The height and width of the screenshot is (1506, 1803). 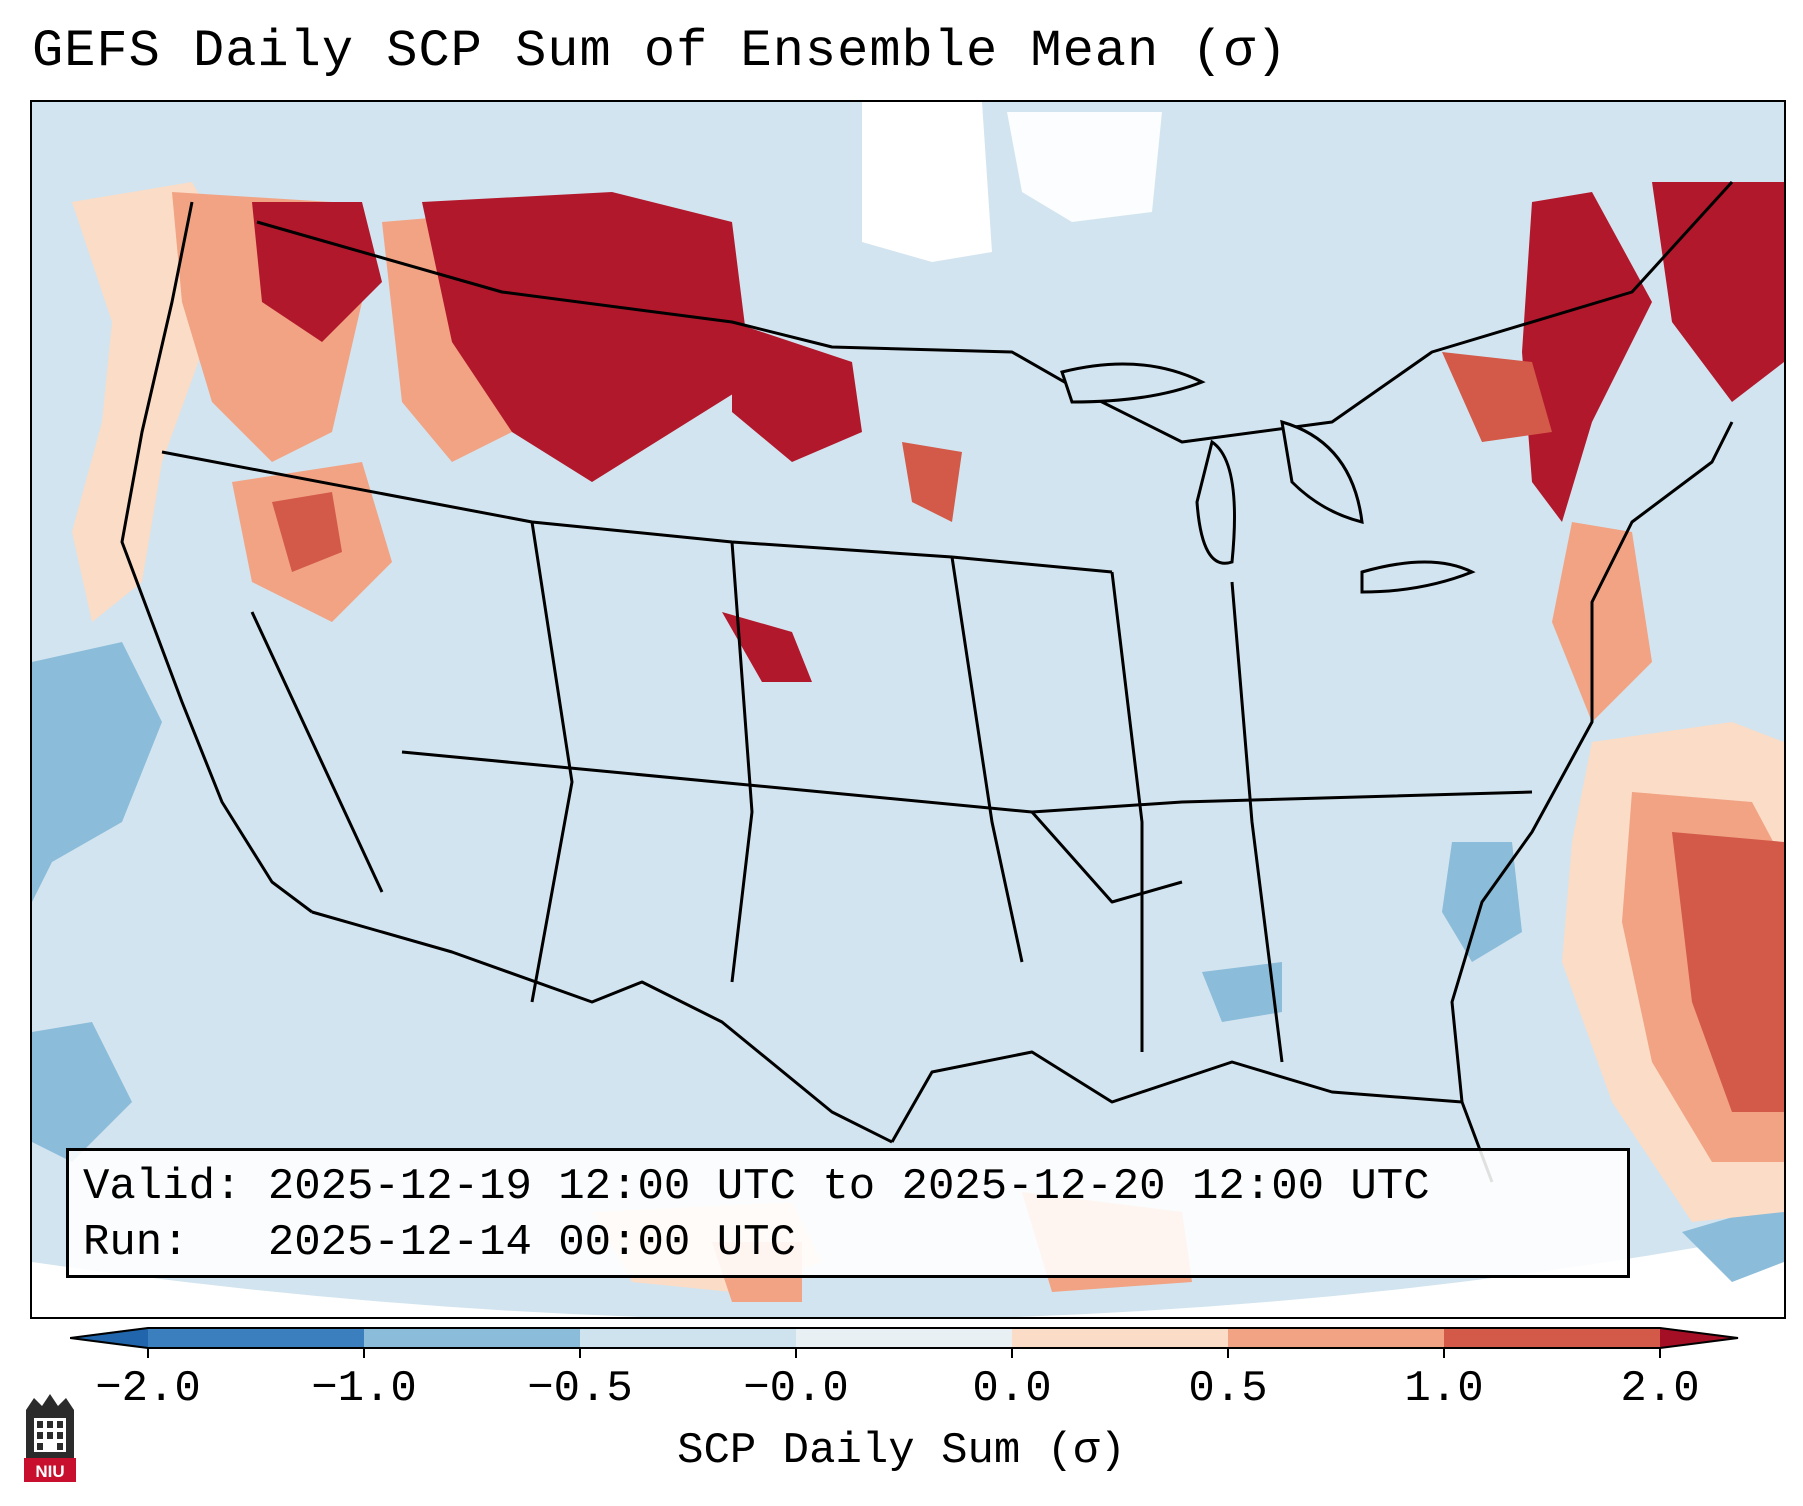 I want to click on colorbar-tick-label: 2.0, so click(x=1660, y=1389).